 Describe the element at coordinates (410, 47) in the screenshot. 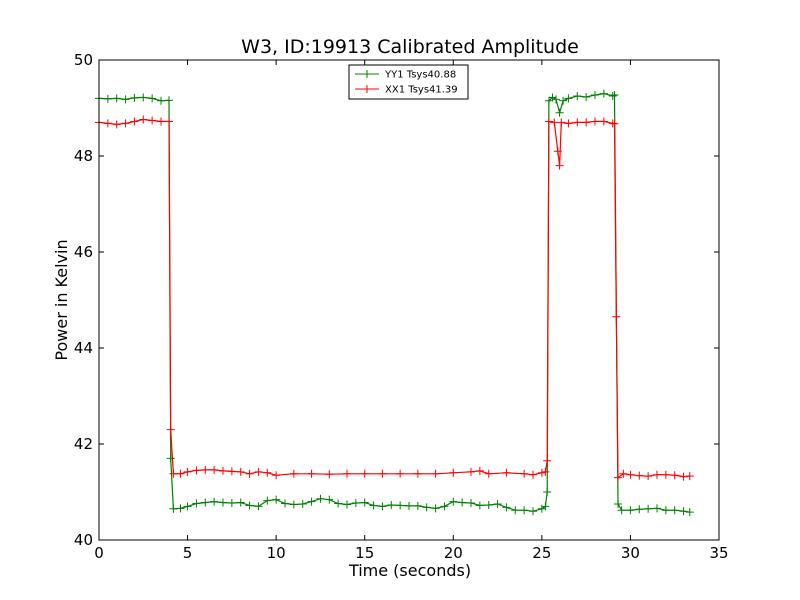

I see `chart-title: W3, ID:19913 Calibrated Amplitude` at that location.